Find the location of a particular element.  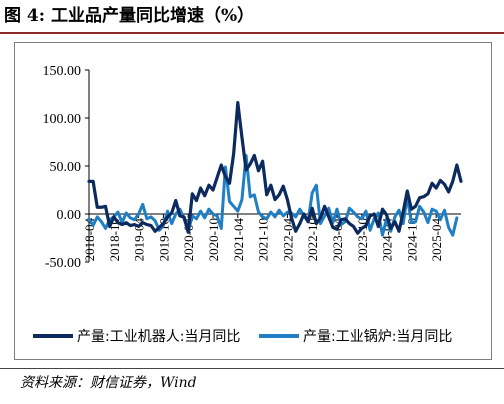

x-tick-label: 2022-04 is located at coordinates (287, 240).